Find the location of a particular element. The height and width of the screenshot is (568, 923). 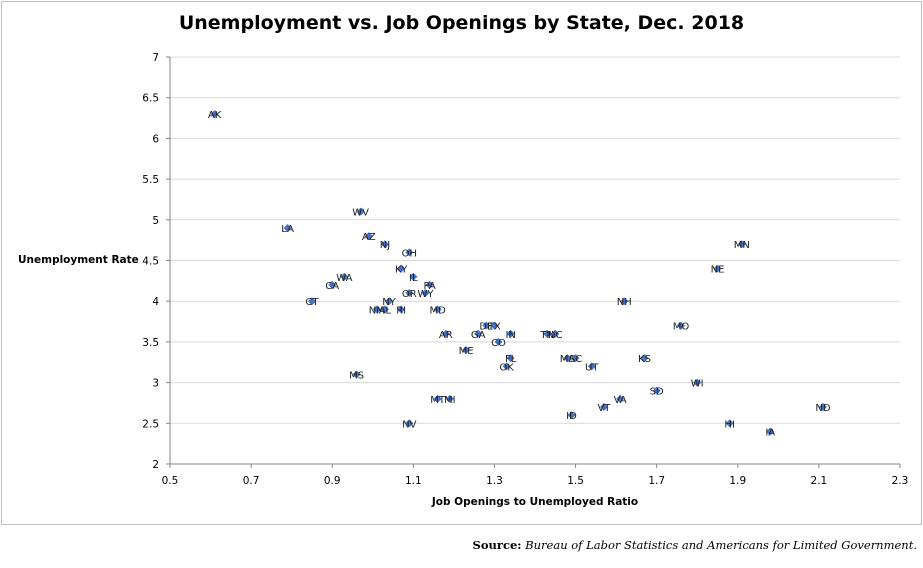

data-point-co: CO is located at coordinates (498, 343).